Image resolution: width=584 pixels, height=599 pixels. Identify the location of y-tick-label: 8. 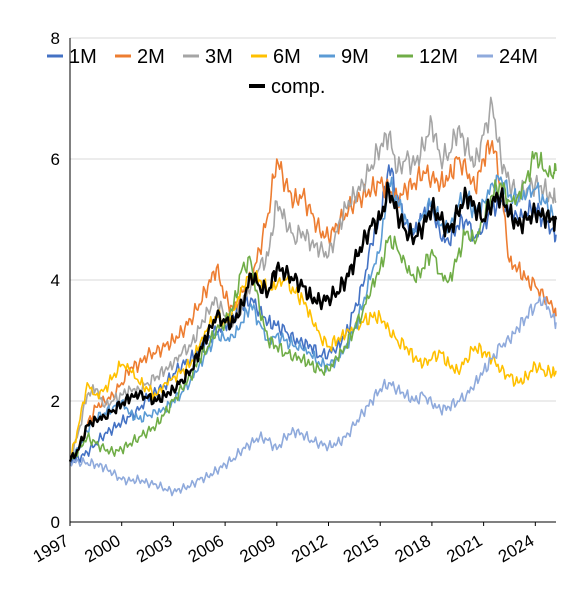
(55, 38).